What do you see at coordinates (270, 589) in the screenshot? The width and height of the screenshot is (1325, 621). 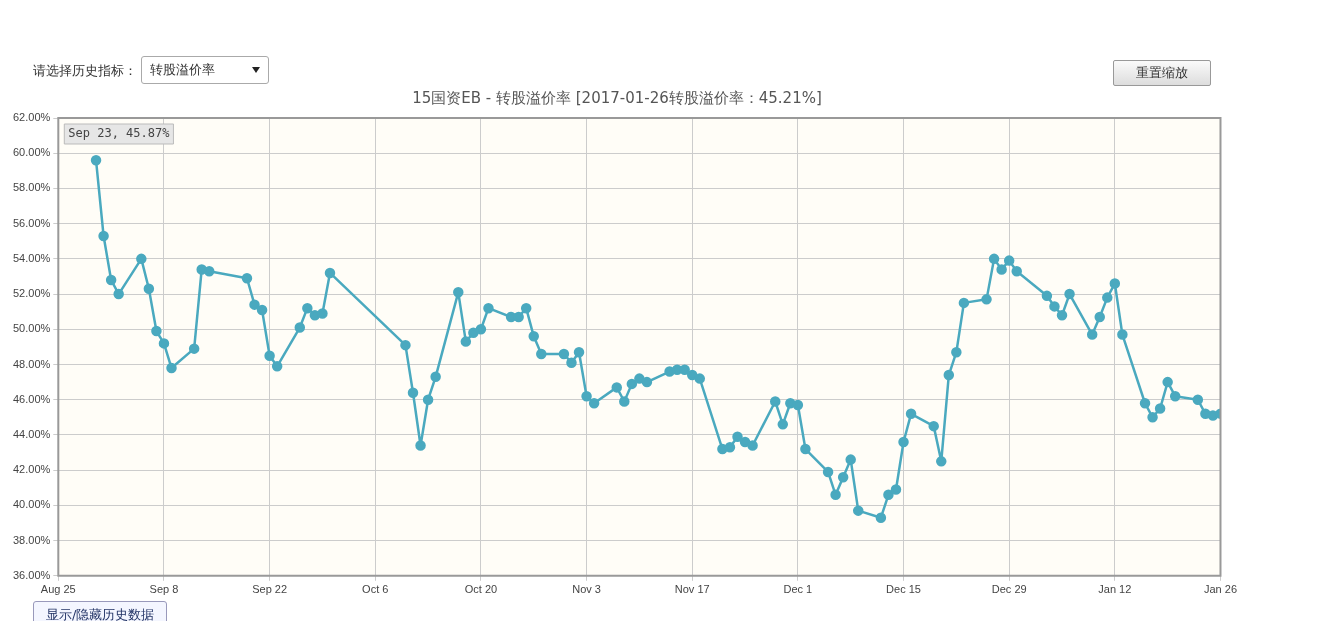 I see `x-tick-label: Sep 22` at bounding box center [270, 589].